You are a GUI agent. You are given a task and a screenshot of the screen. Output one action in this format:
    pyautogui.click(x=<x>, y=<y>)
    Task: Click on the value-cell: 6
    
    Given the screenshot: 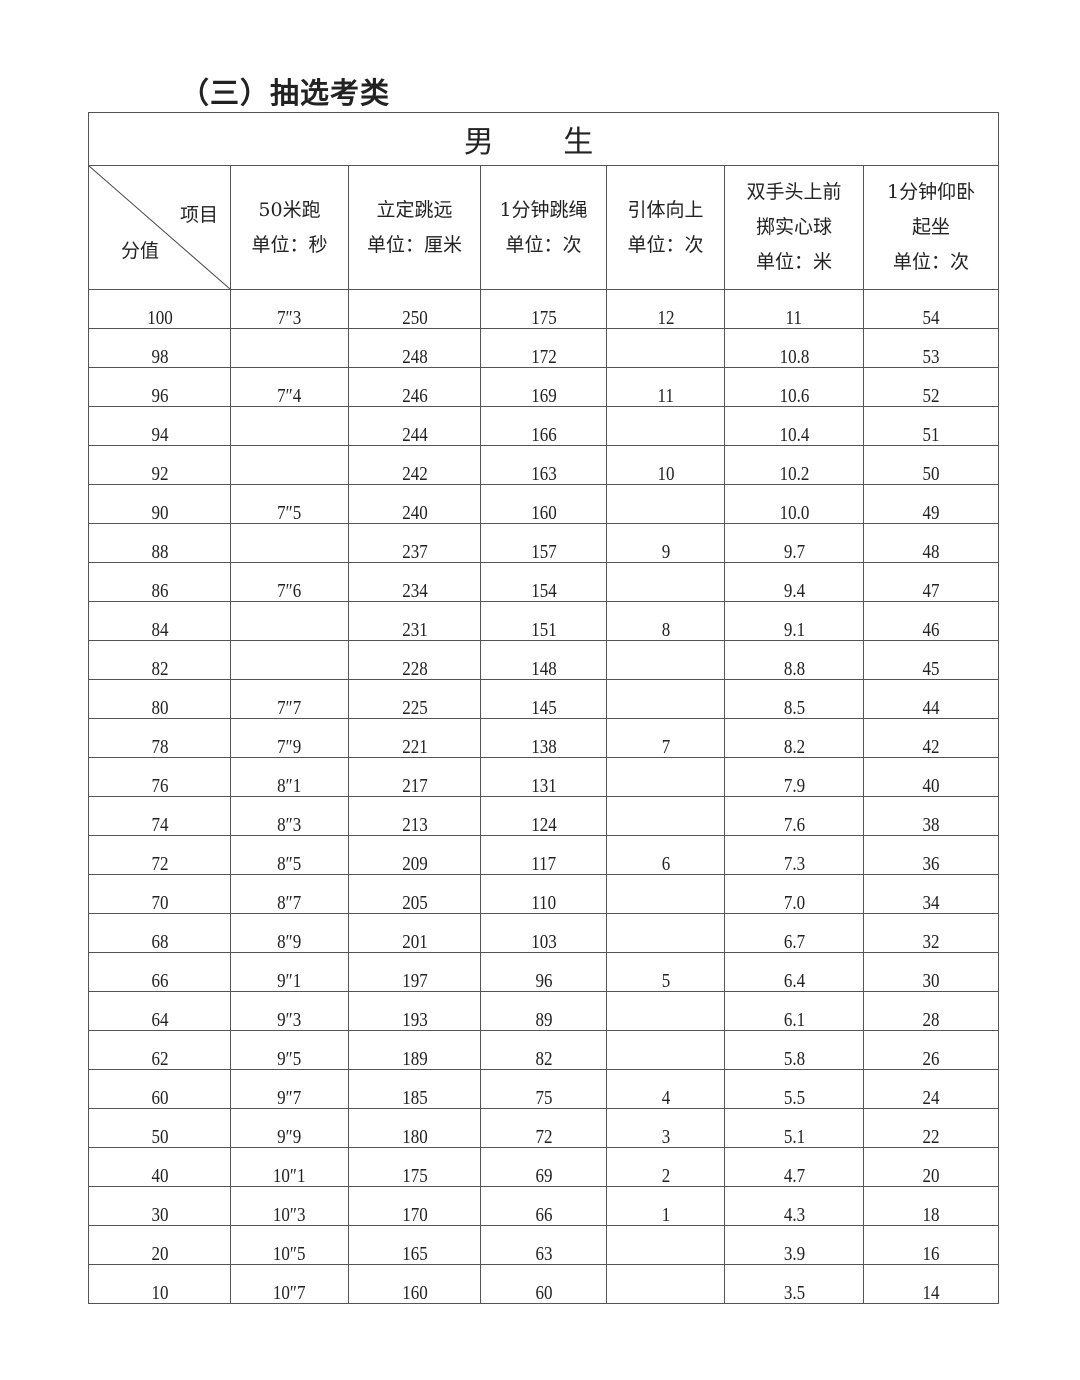 What is the action you would take?
    pyautogui.click(x=665, y=855)
    